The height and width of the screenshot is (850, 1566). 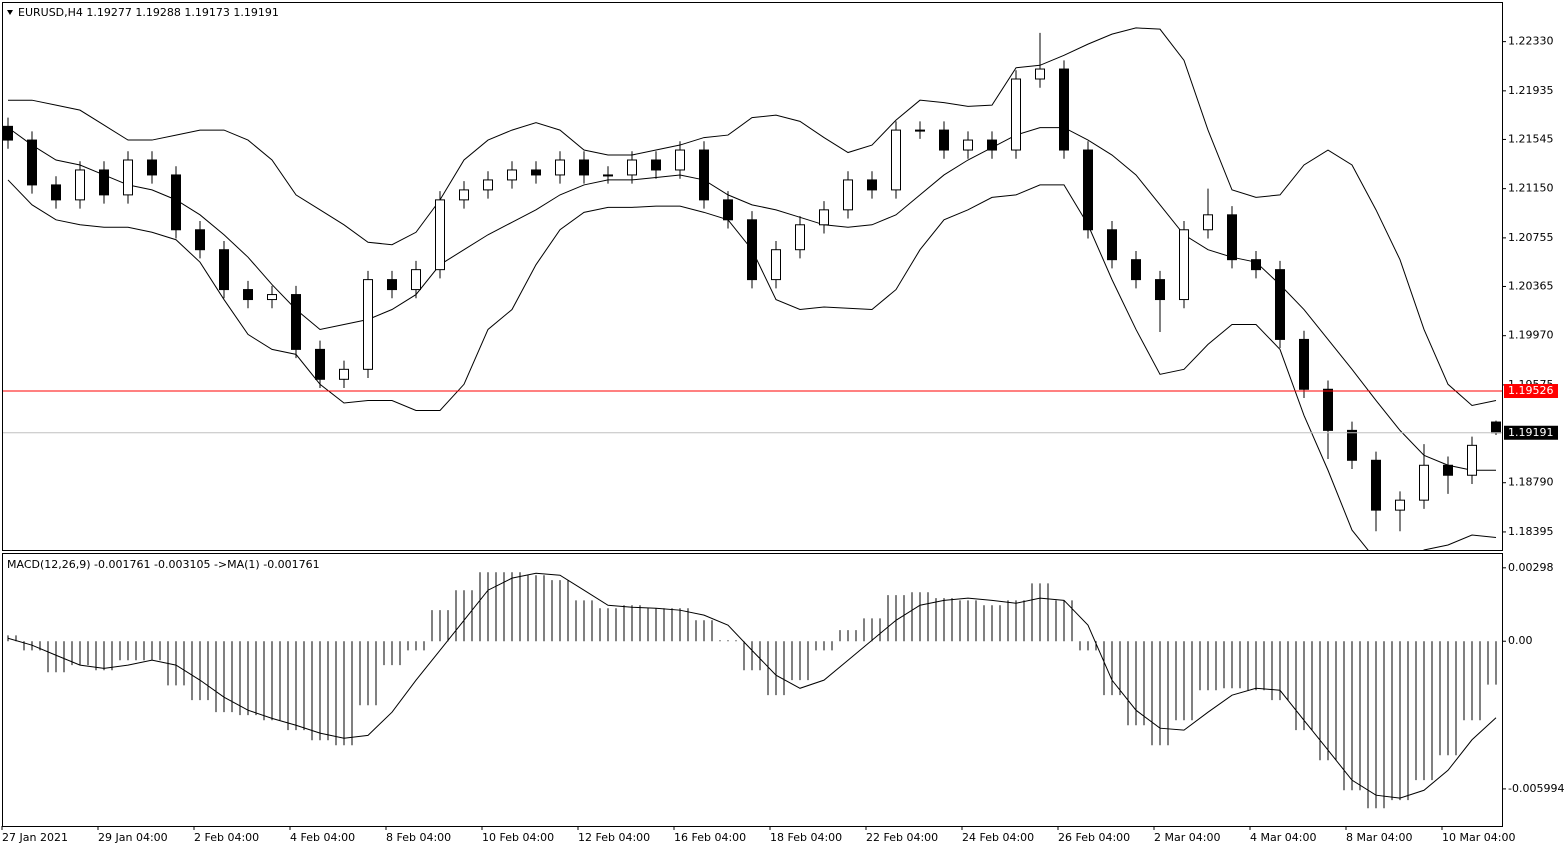 What do you see at coordinates (1283, 837) in the screenshot?
I see `x-tick-label: 4 Mar 04:00` at bounding box center [1283, 837].